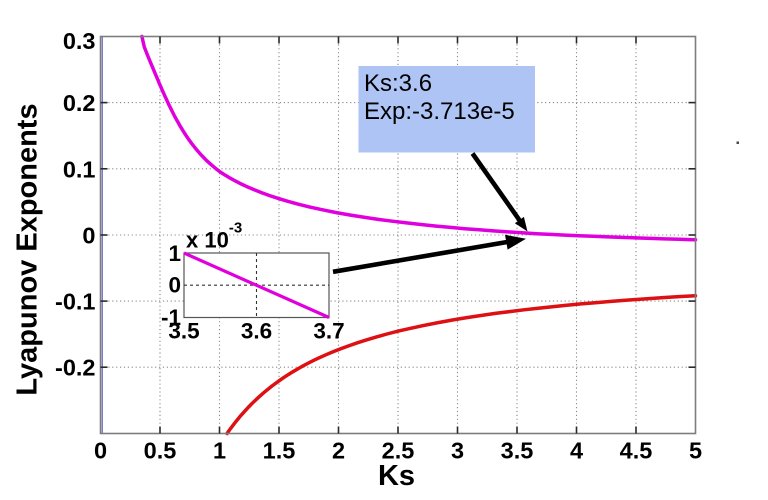  Describe the element at coordinates (439, 111) in the screenshot. I see `svg-text: Exp:-3.713e-5` at that location.